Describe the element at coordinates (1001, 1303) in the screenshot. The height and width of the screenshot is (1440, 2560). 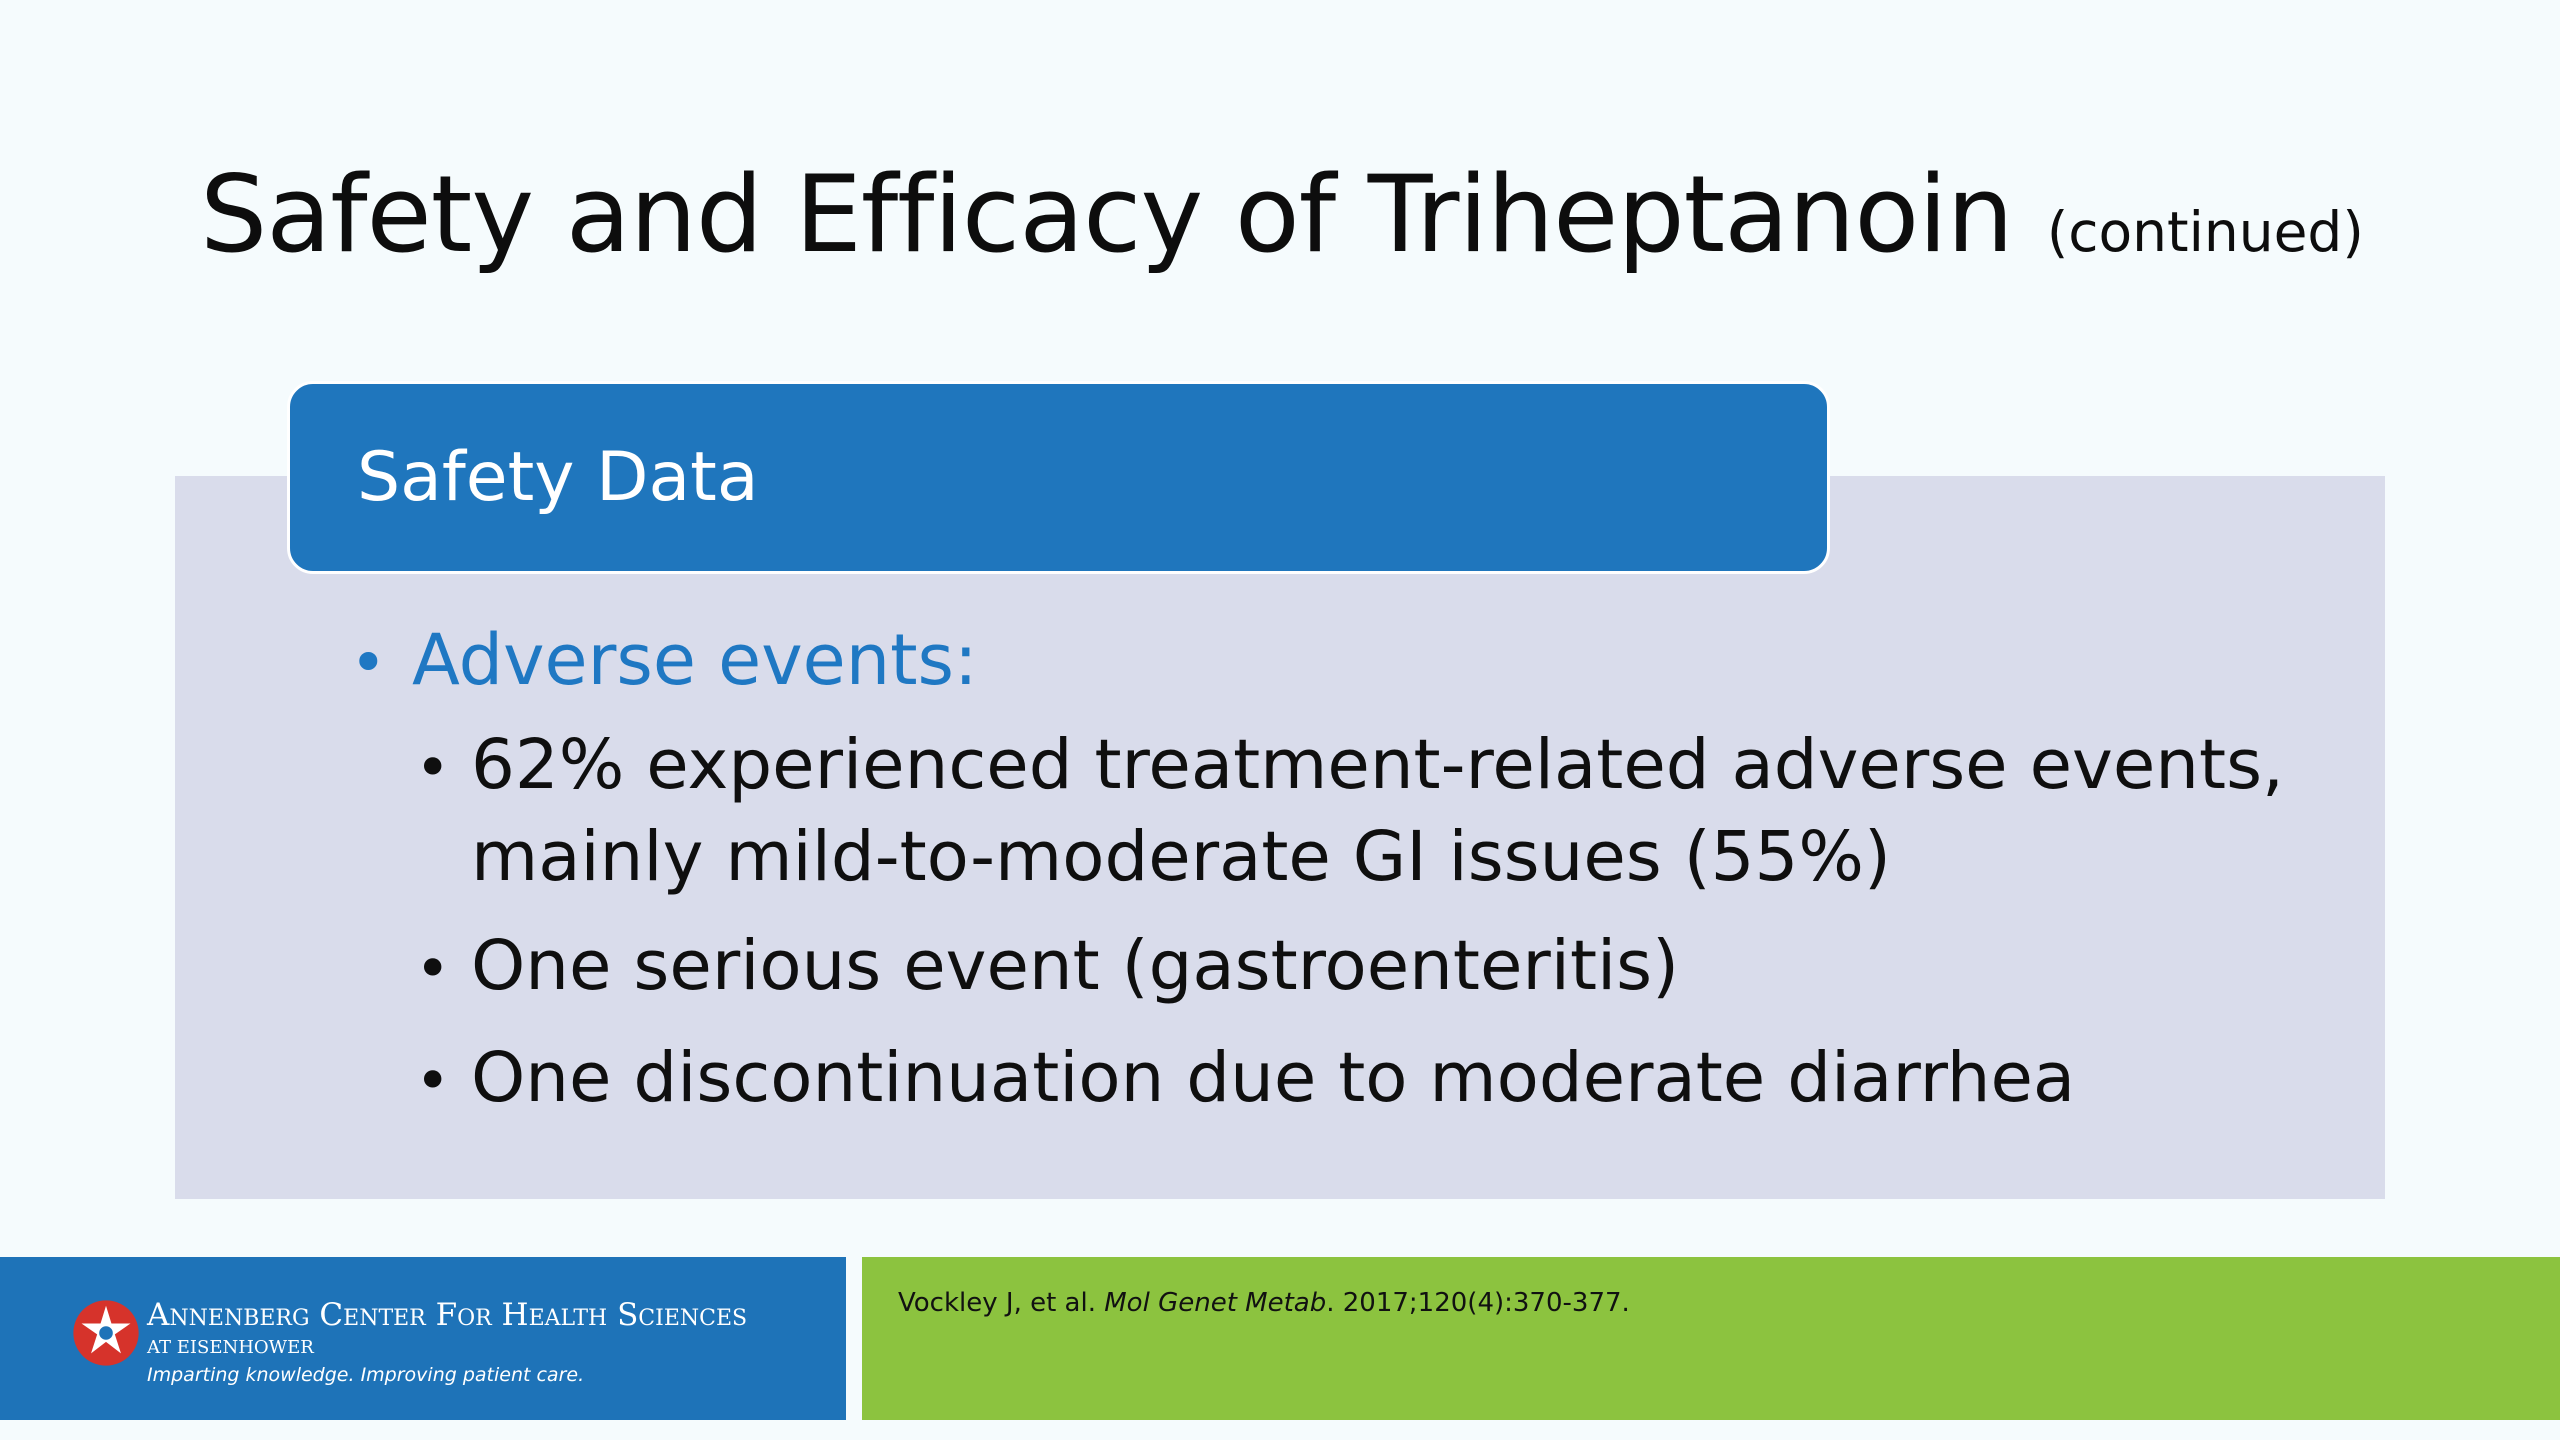
I see `citation-authors: Vockley J, et al.` at that location.